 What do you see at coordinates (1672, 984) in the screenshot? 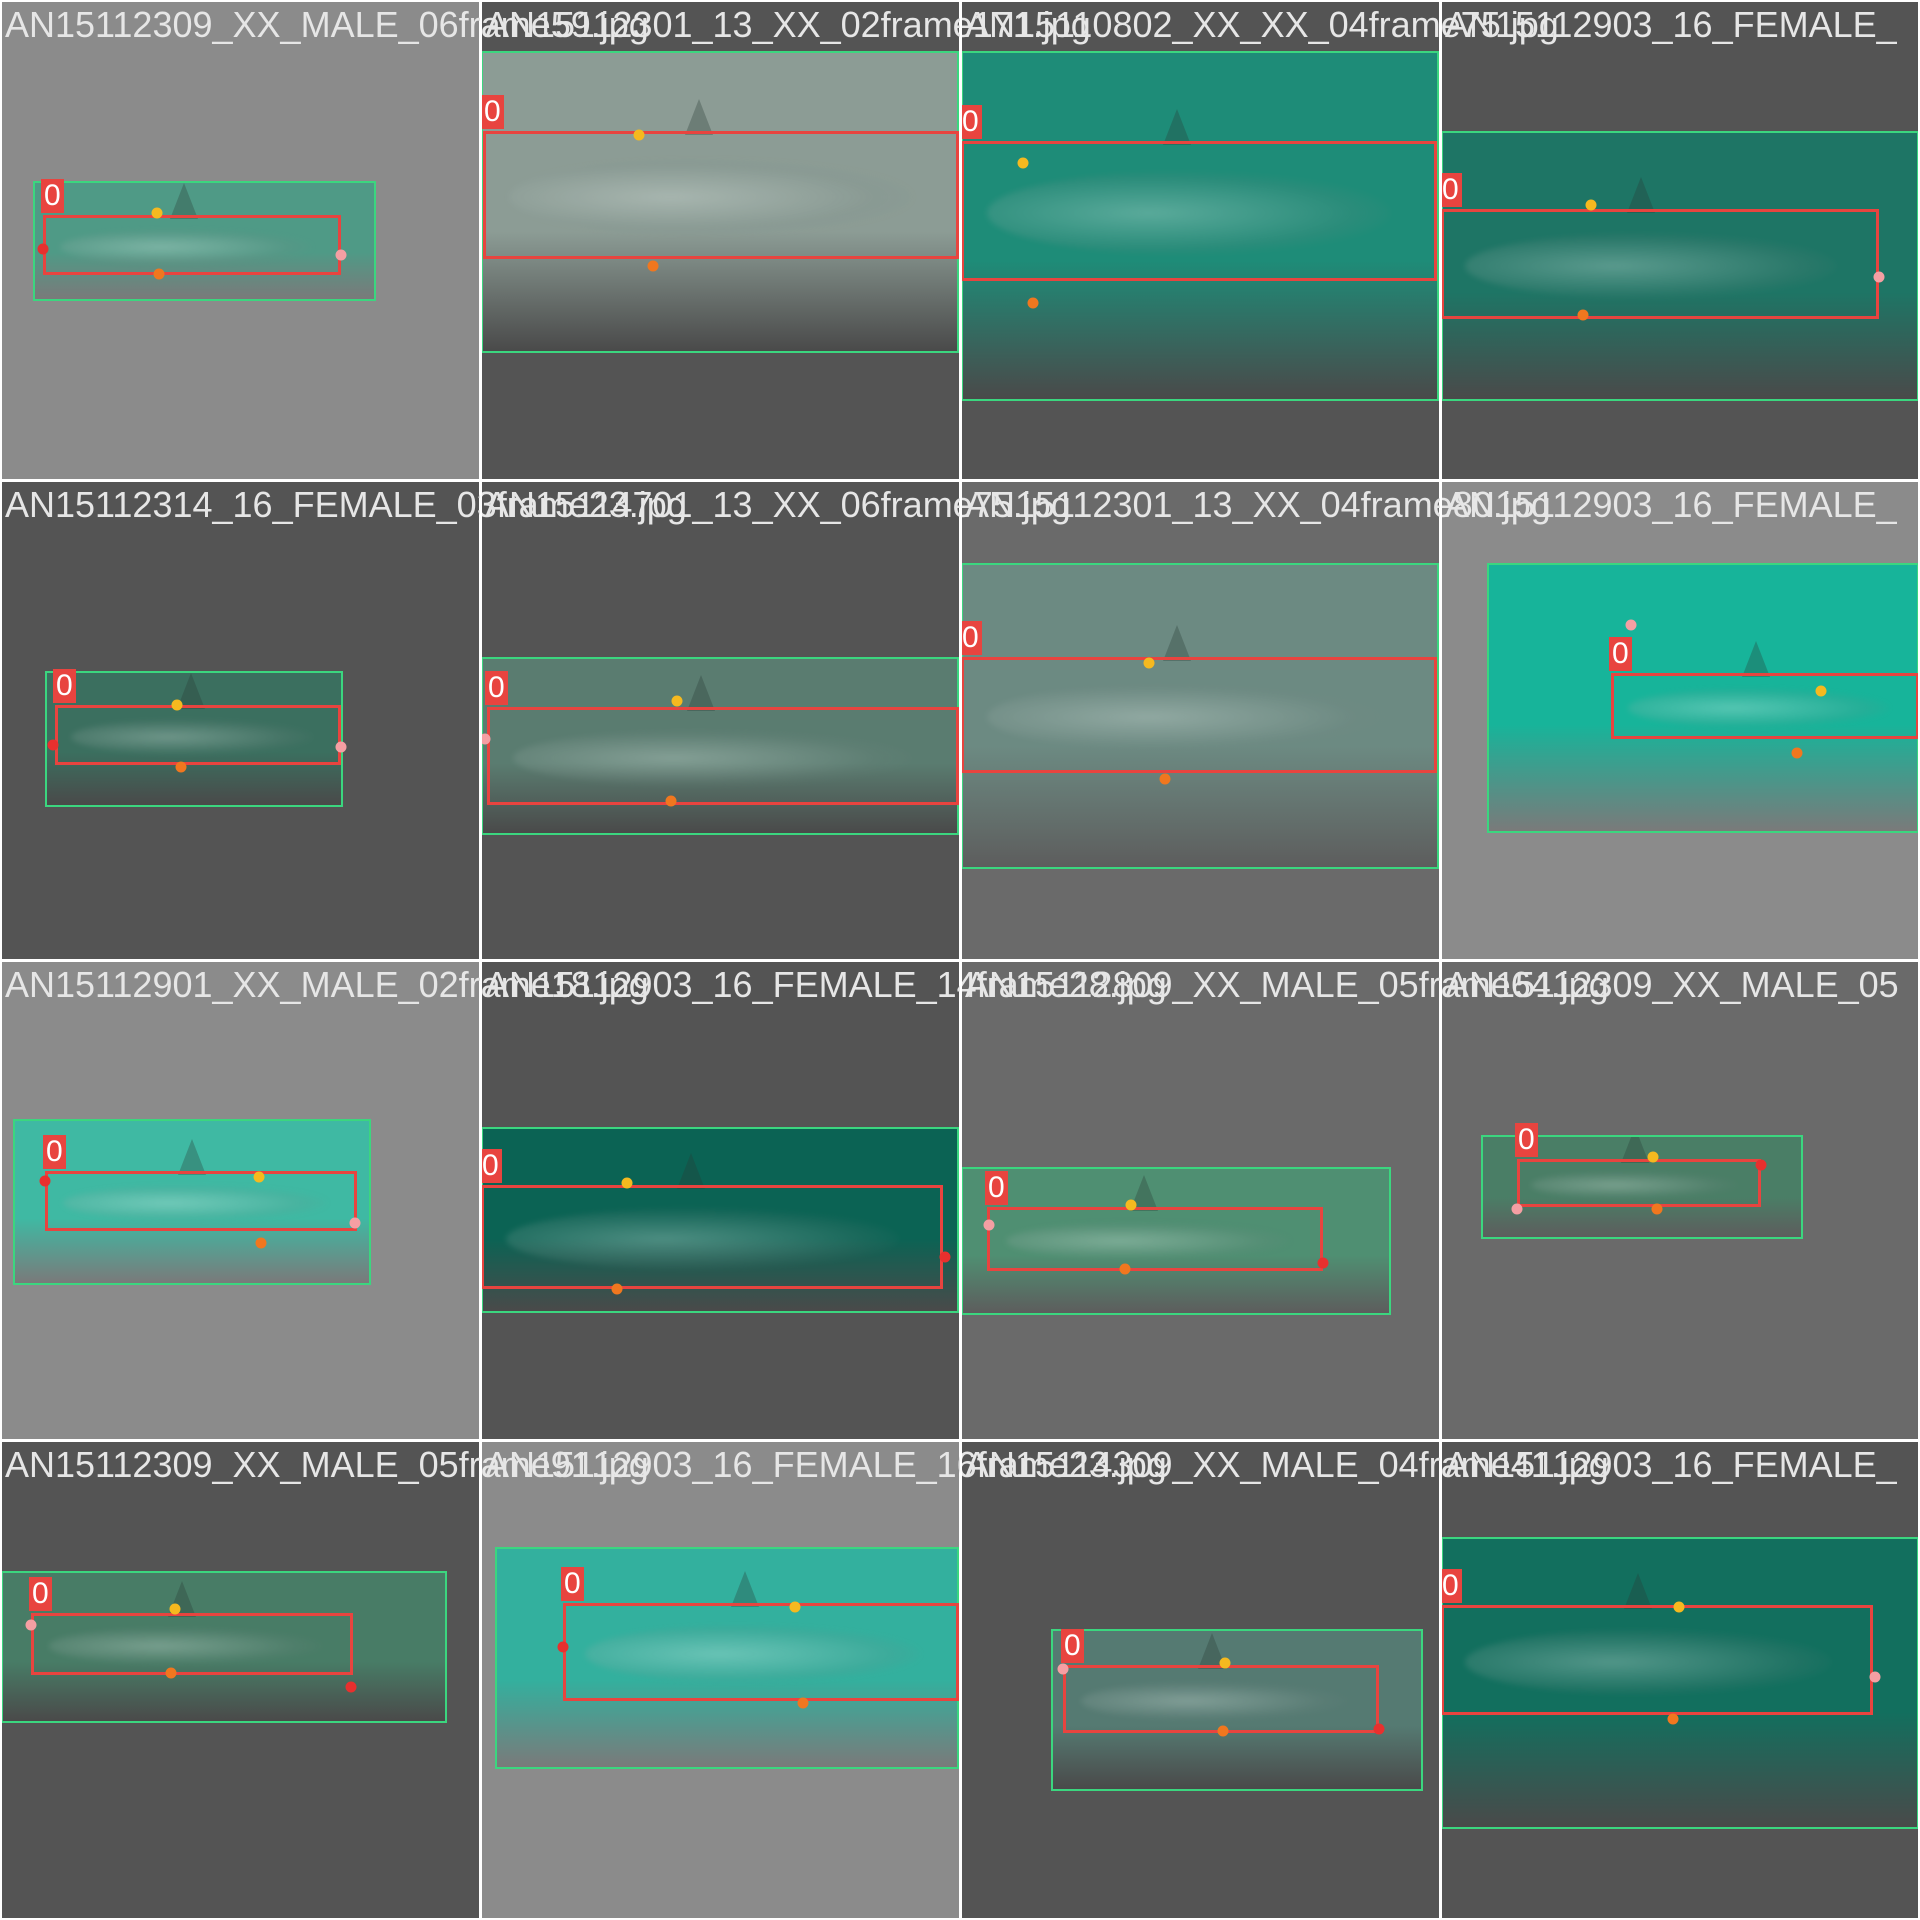
I see `image-filename: AN15112309_XX_MALE_05` at bounding box center [1672, 984].